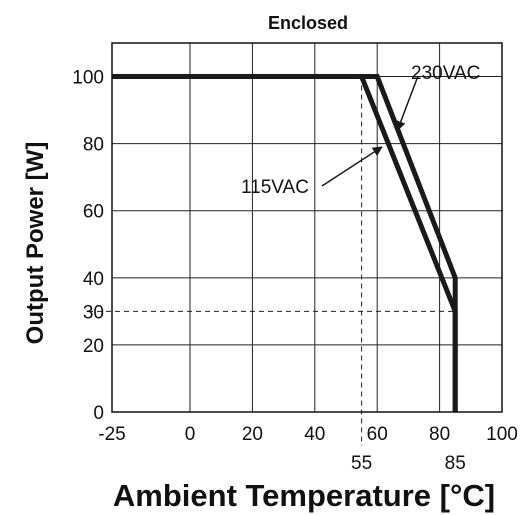 This screenshot has width=524, height=515. What do you see at coordinates (93, 212) in the screenshot?
I see `y-tick-label: 60` at bounding box center [93, 212].